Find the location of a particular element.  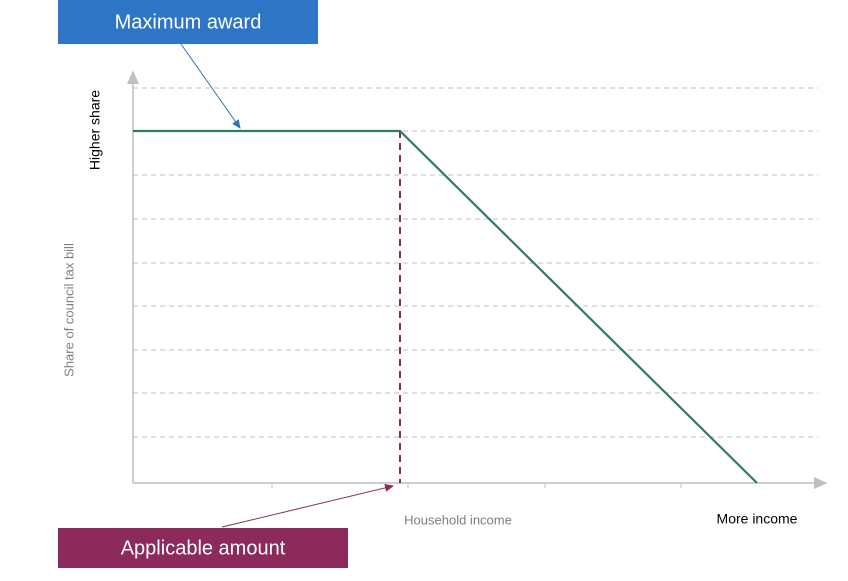

footer-label: Applicable amount is located at coordinates (203, 548).